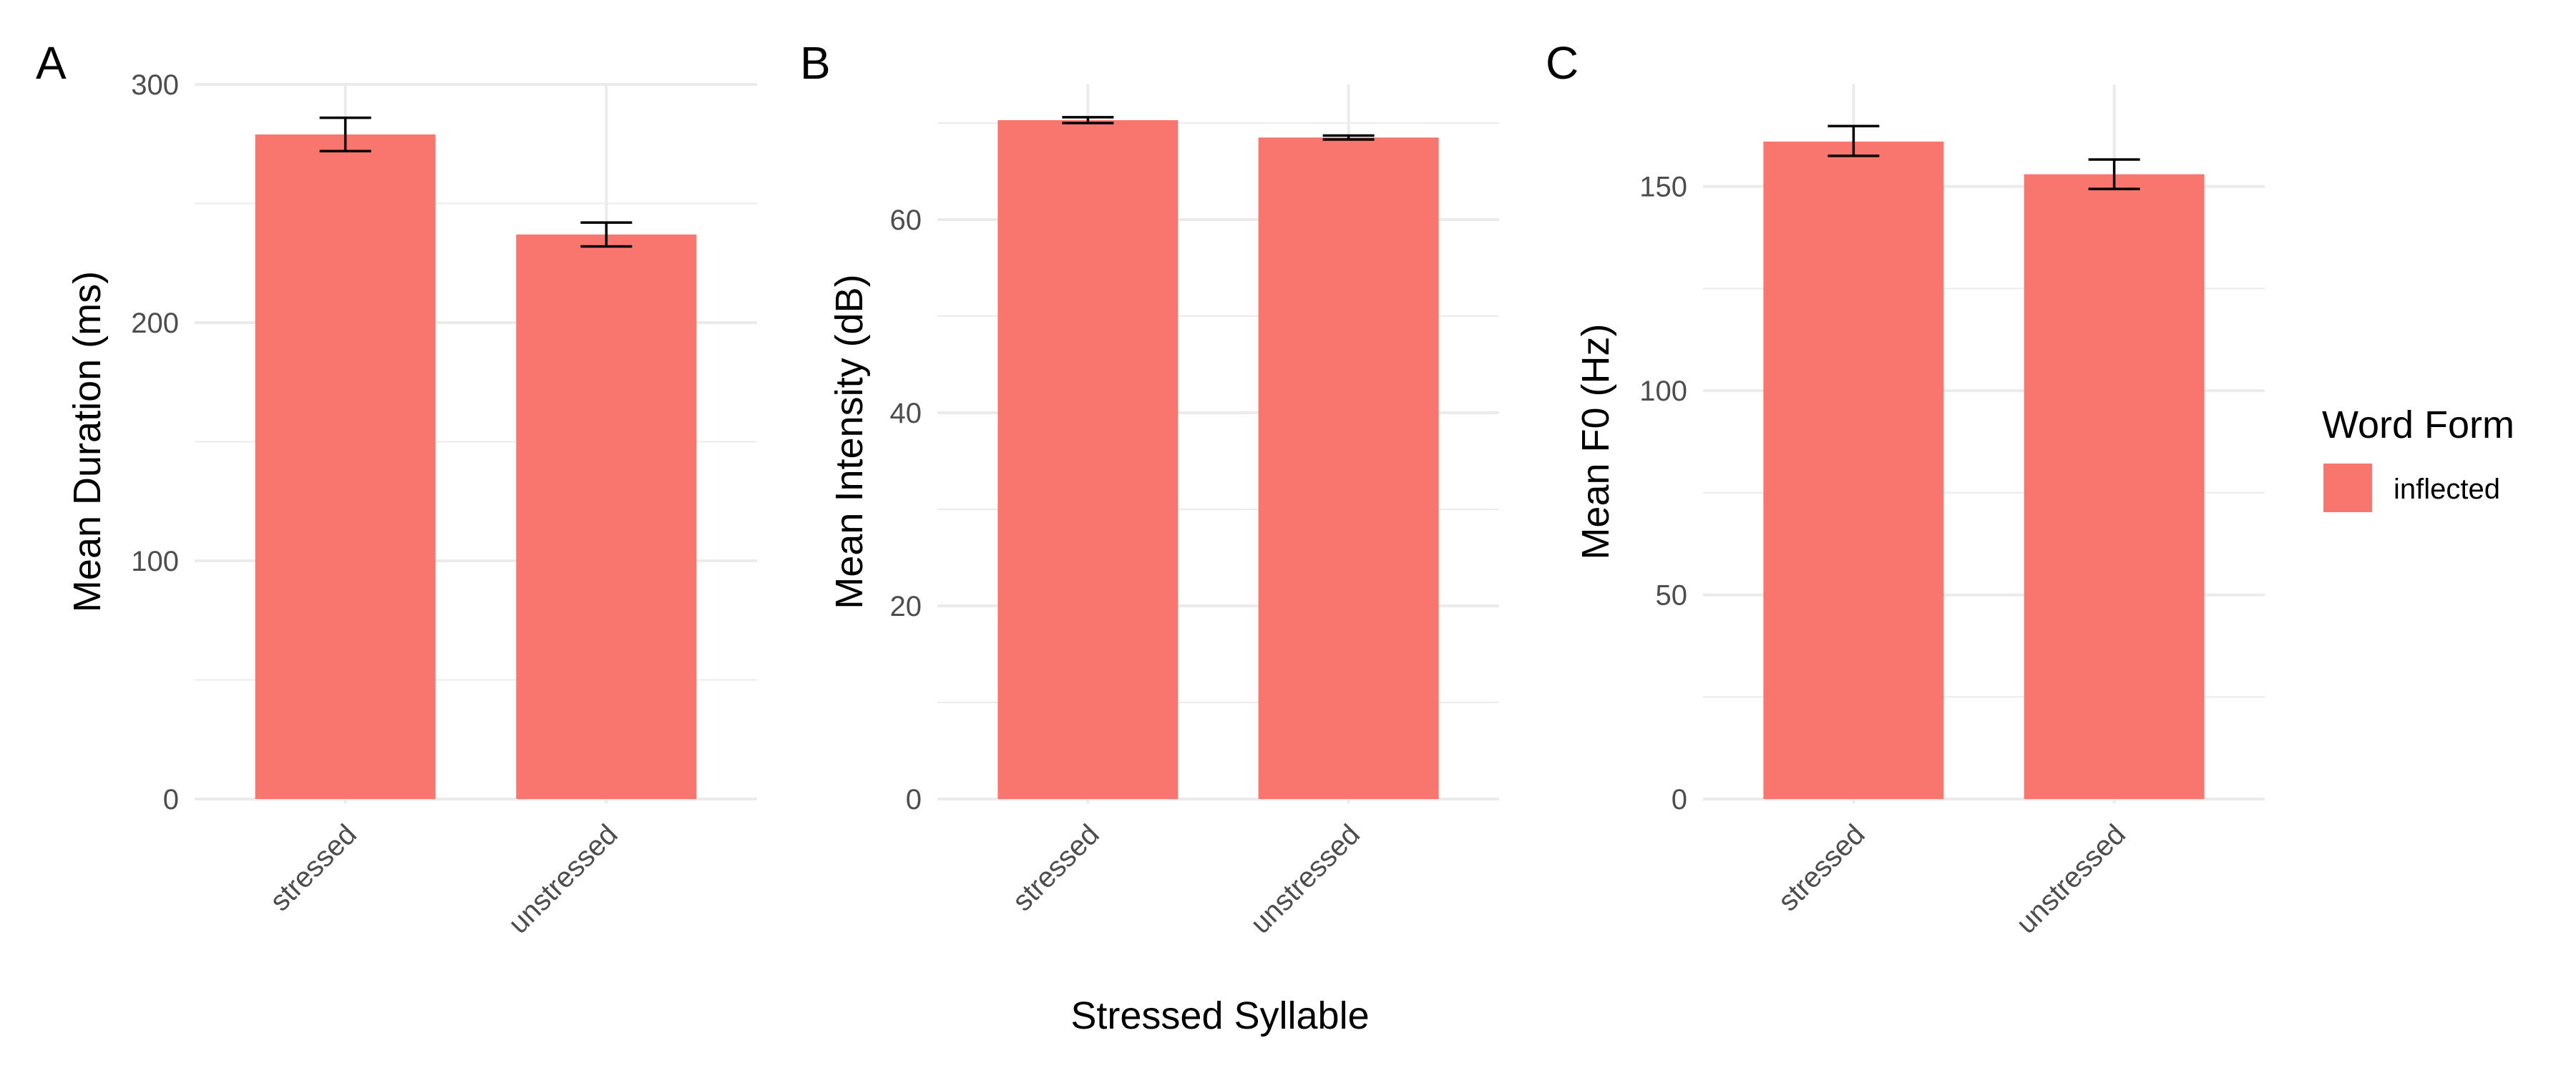 The width and height of the screenshot is (2576, 1073). Describe the element at coordinates (1672, 596) in the screenshot. I see `y-tick-label: 50` at that location.